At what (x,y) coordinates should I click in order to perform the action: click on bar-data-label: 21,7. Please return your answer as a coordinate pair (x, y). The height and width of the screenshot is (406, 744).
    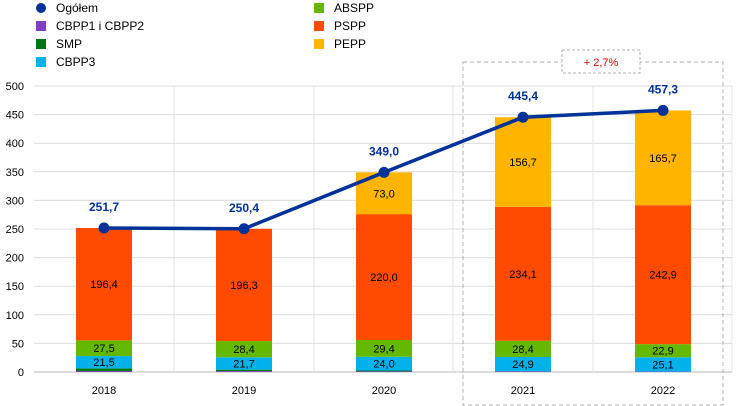
    Looking at the image, I should click on (243, 365).